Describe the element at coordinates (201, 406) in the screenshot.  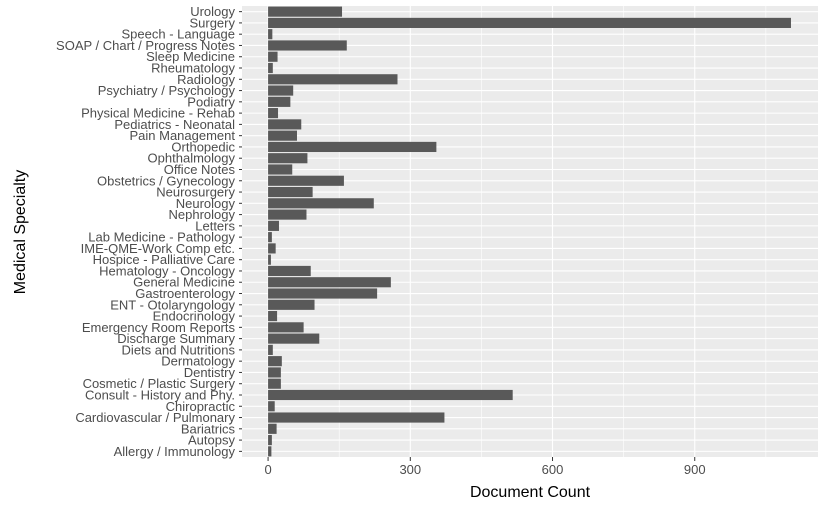
I see `category-label: Chiropractic` at that location.